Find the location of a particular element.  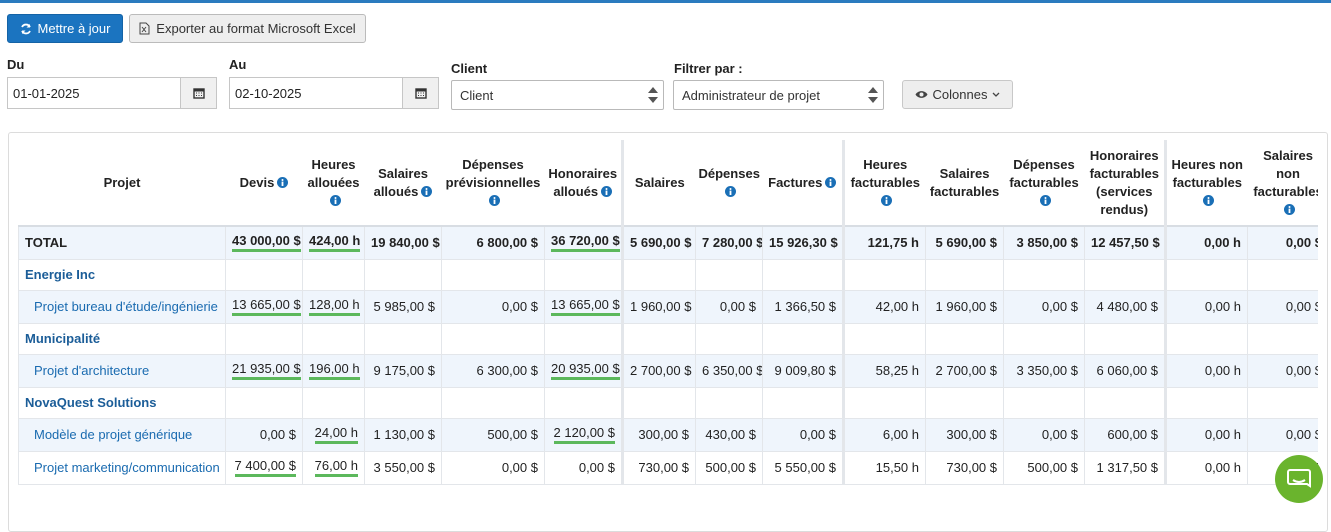

chat-launcher is located at coordinates (1299, 480).